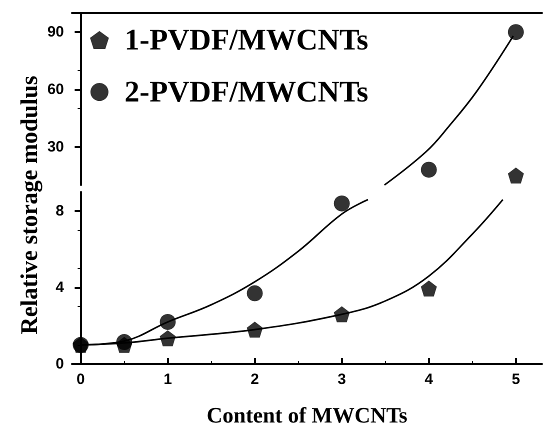 This screenshot has width=543, height=431. What do you see at coordinates (254, 379) in the screenshot?
I see `x-tick-label: 2` at bounding box center [254, 379].